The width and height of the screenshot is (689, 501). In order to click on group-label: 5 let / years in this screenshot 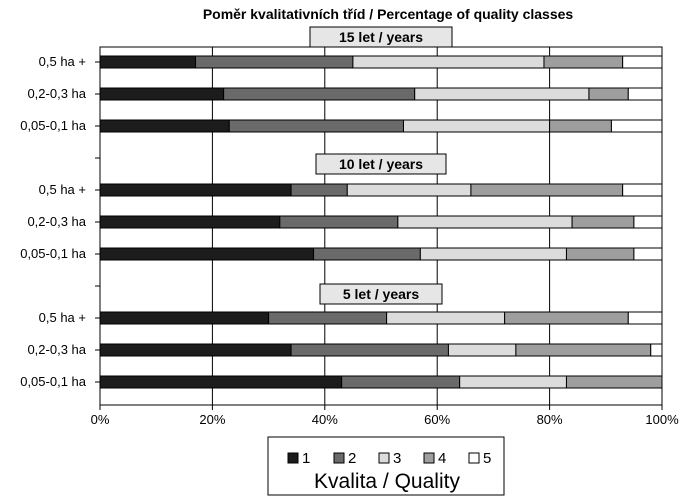, I will do `click(381, 294)`.